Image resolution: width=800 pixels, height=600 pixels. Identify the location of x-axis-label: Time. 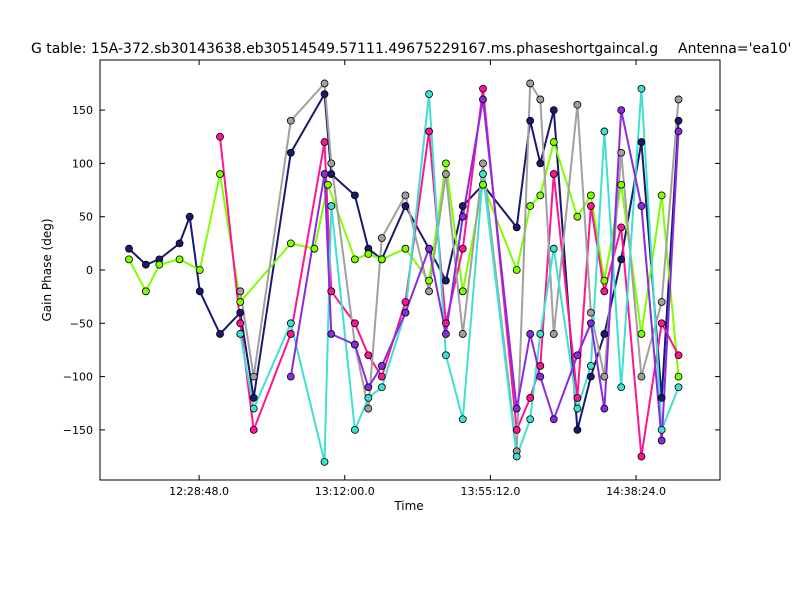
(408, 506).